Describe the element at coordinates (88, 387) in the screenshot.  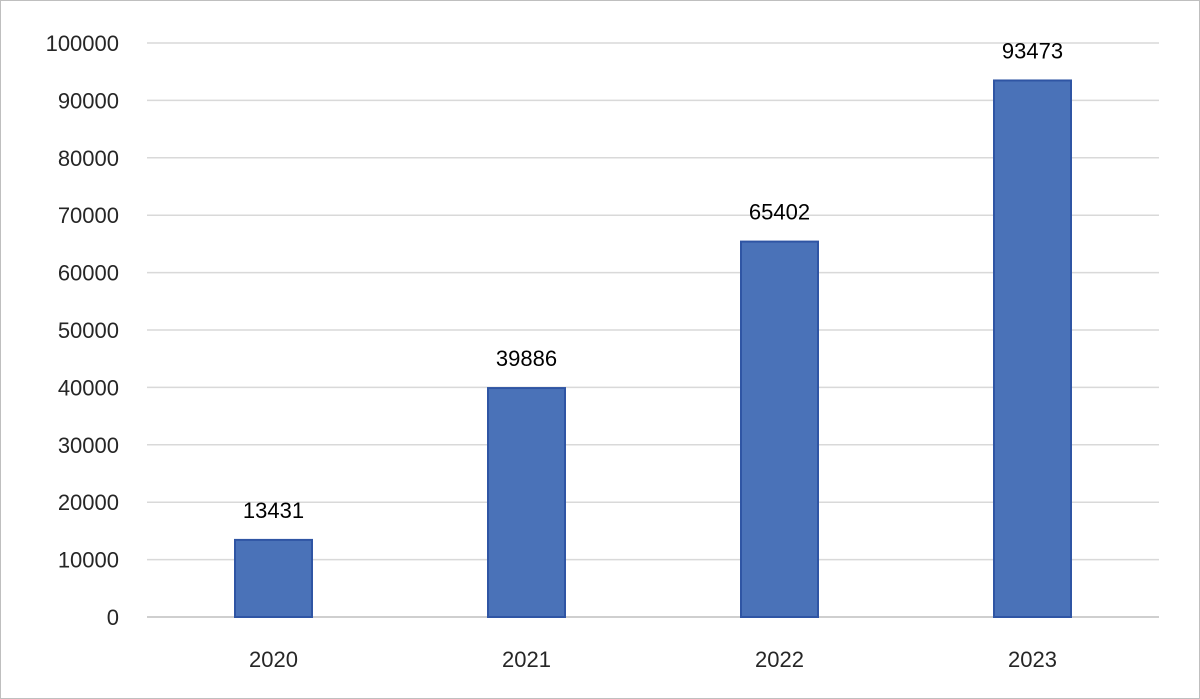
I see `y-tick-label: 40000` at that location.